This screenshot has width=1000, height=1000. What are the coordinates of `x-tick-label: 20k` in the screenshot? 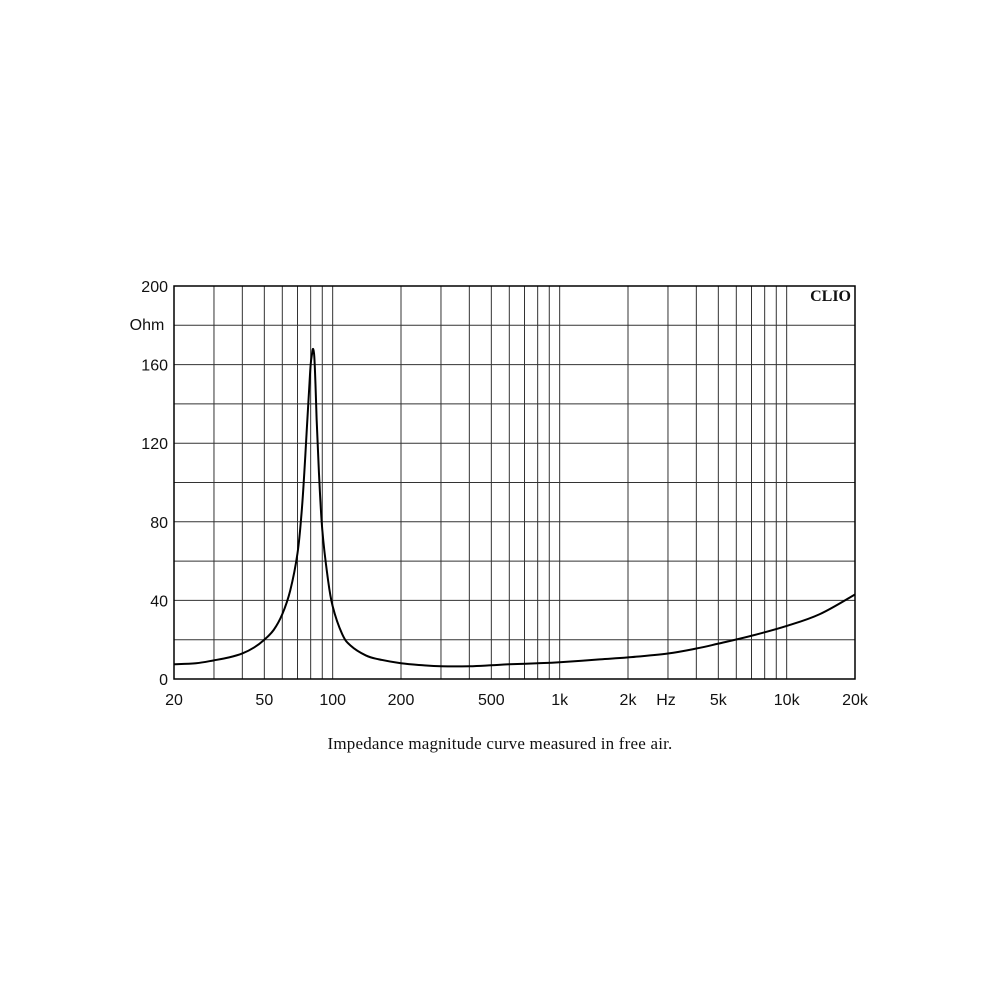 It's located at (855, 700).